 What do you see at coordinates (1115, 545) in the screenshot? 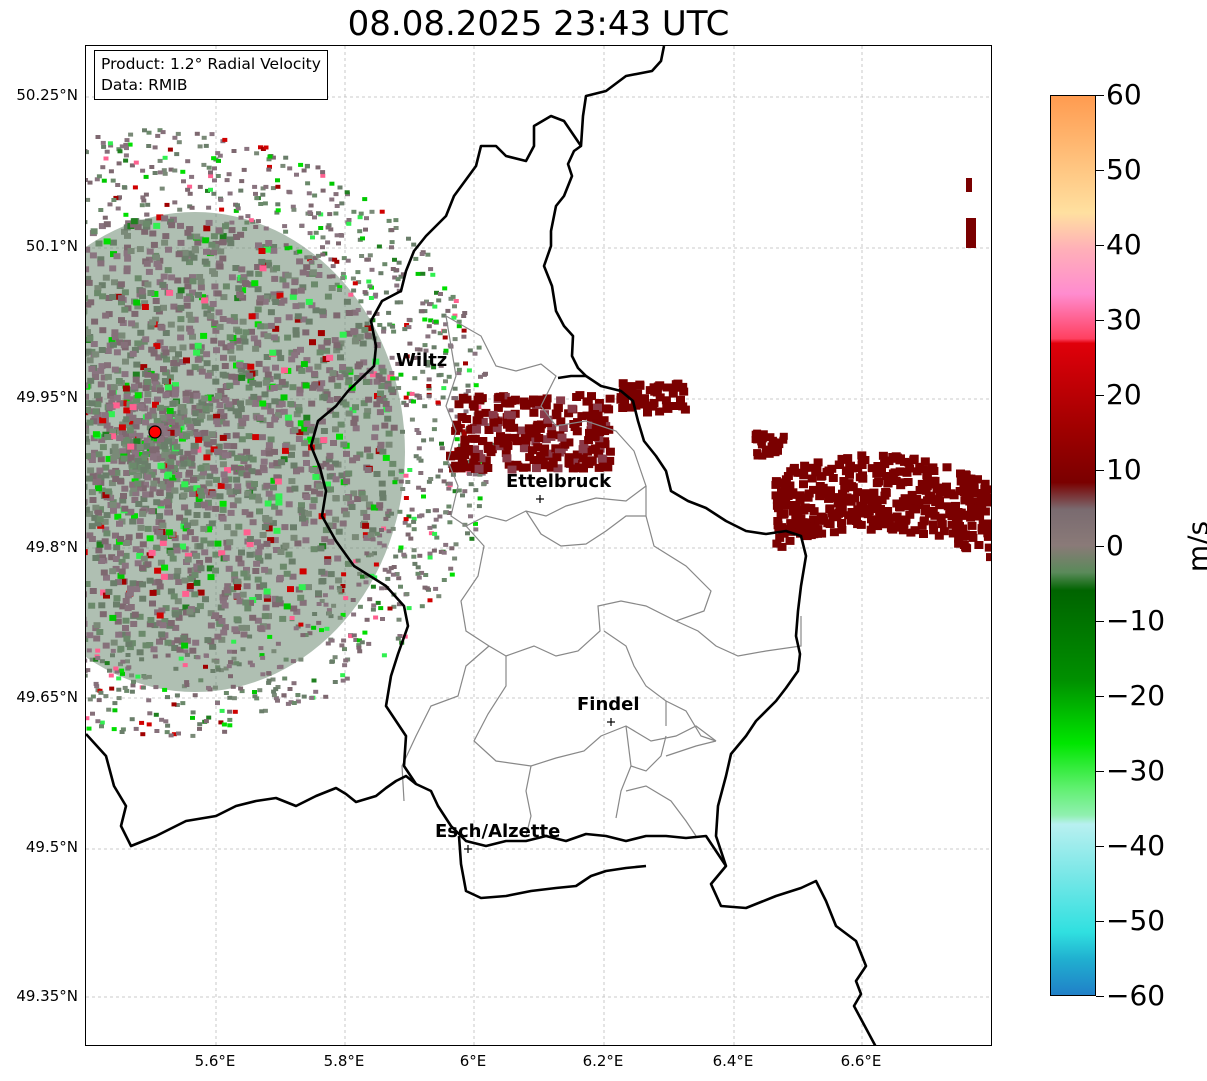
I see `colorbar-tick-label: 0` at bounding box center [1115, 545].